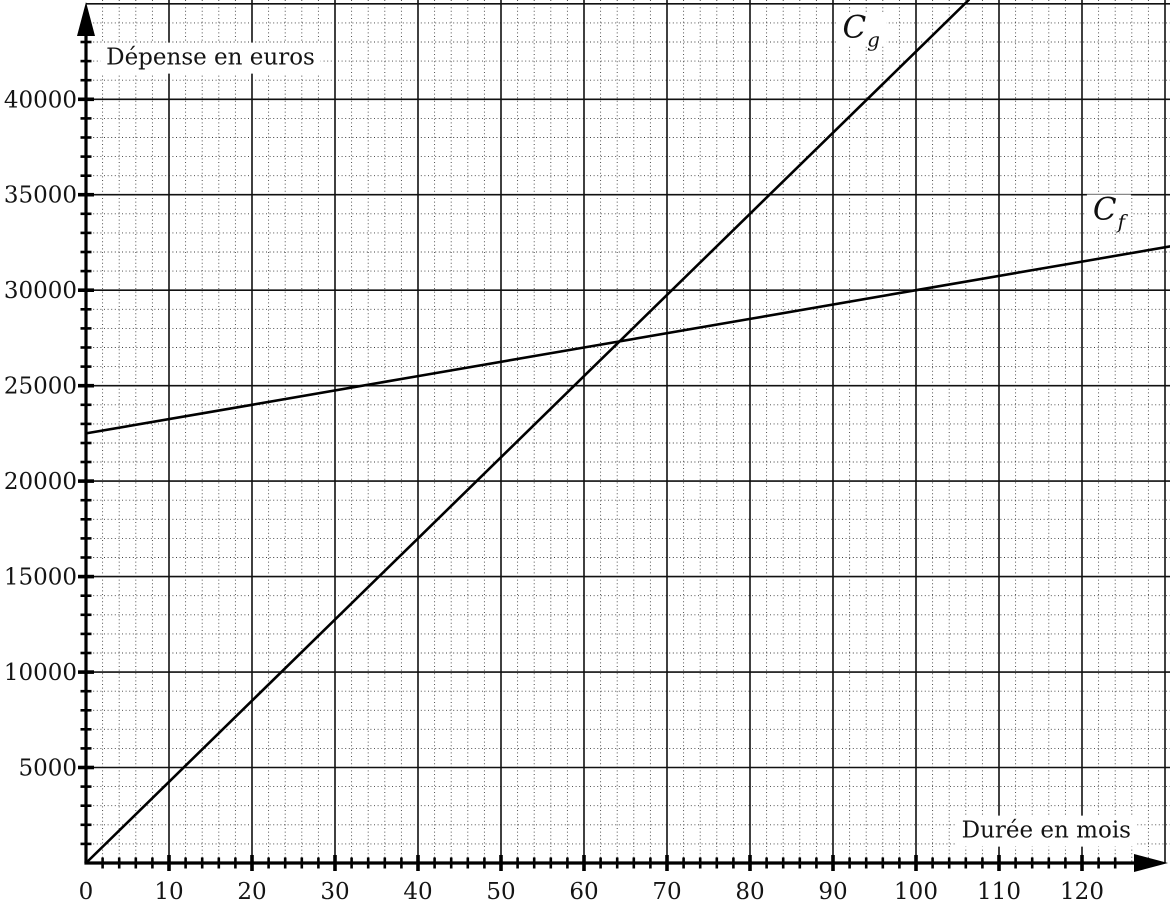  I want to click on x-axis-title: Durée en mois, so click(1046, 831).